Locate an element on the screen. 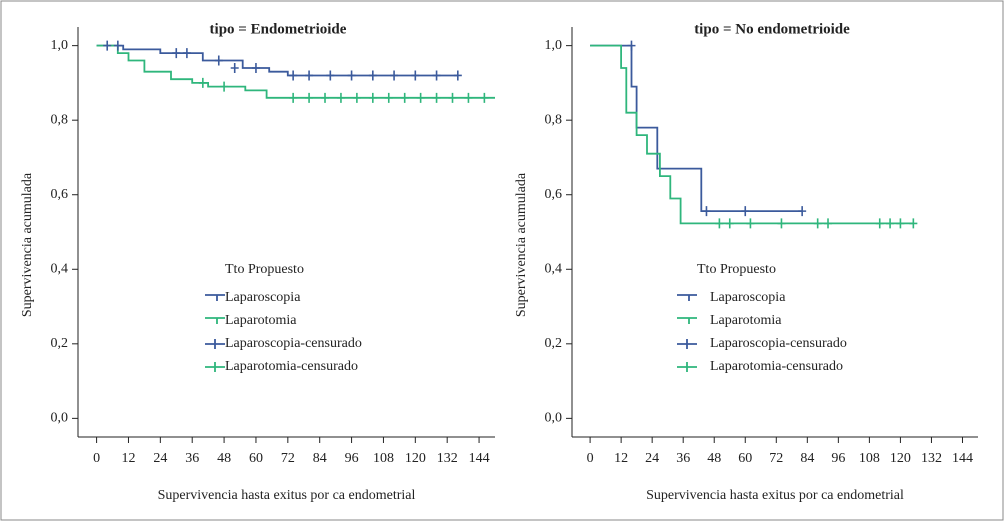 The height and width of the screenshot is (526, 1004). x-tick-label: 48 is located at coordinates (224, 458).